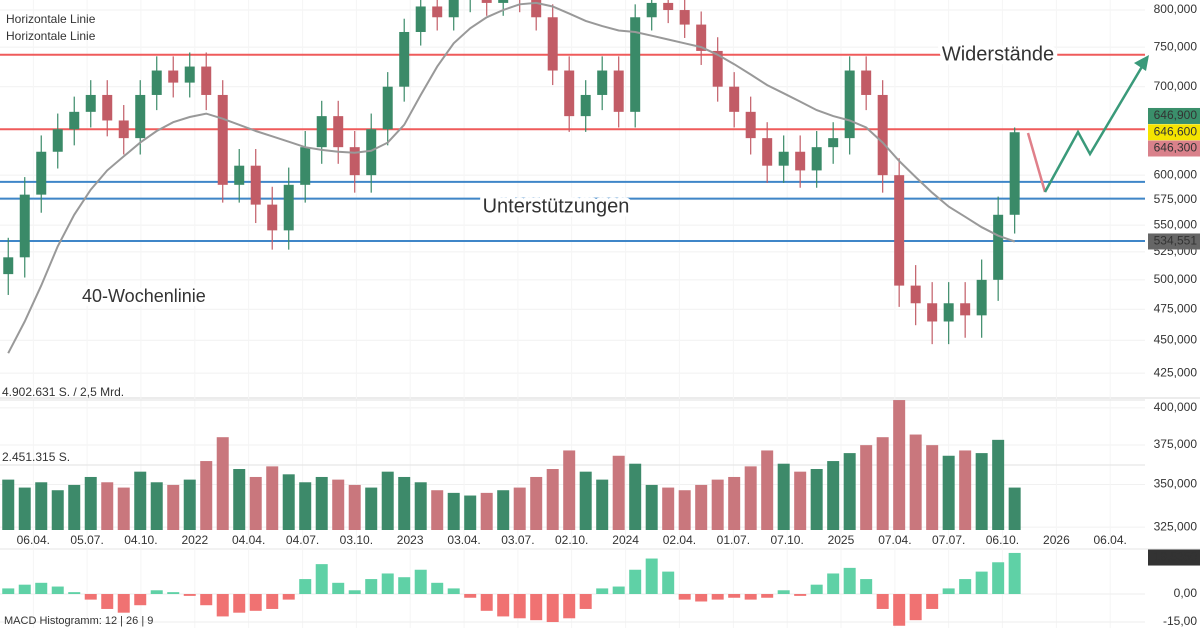 The image size is (1200, 628). What do you see at coordinates (1180, 621) in the screenshot?
I see `macd-tick-label: -15,00` at bounding box center [1180, 621].